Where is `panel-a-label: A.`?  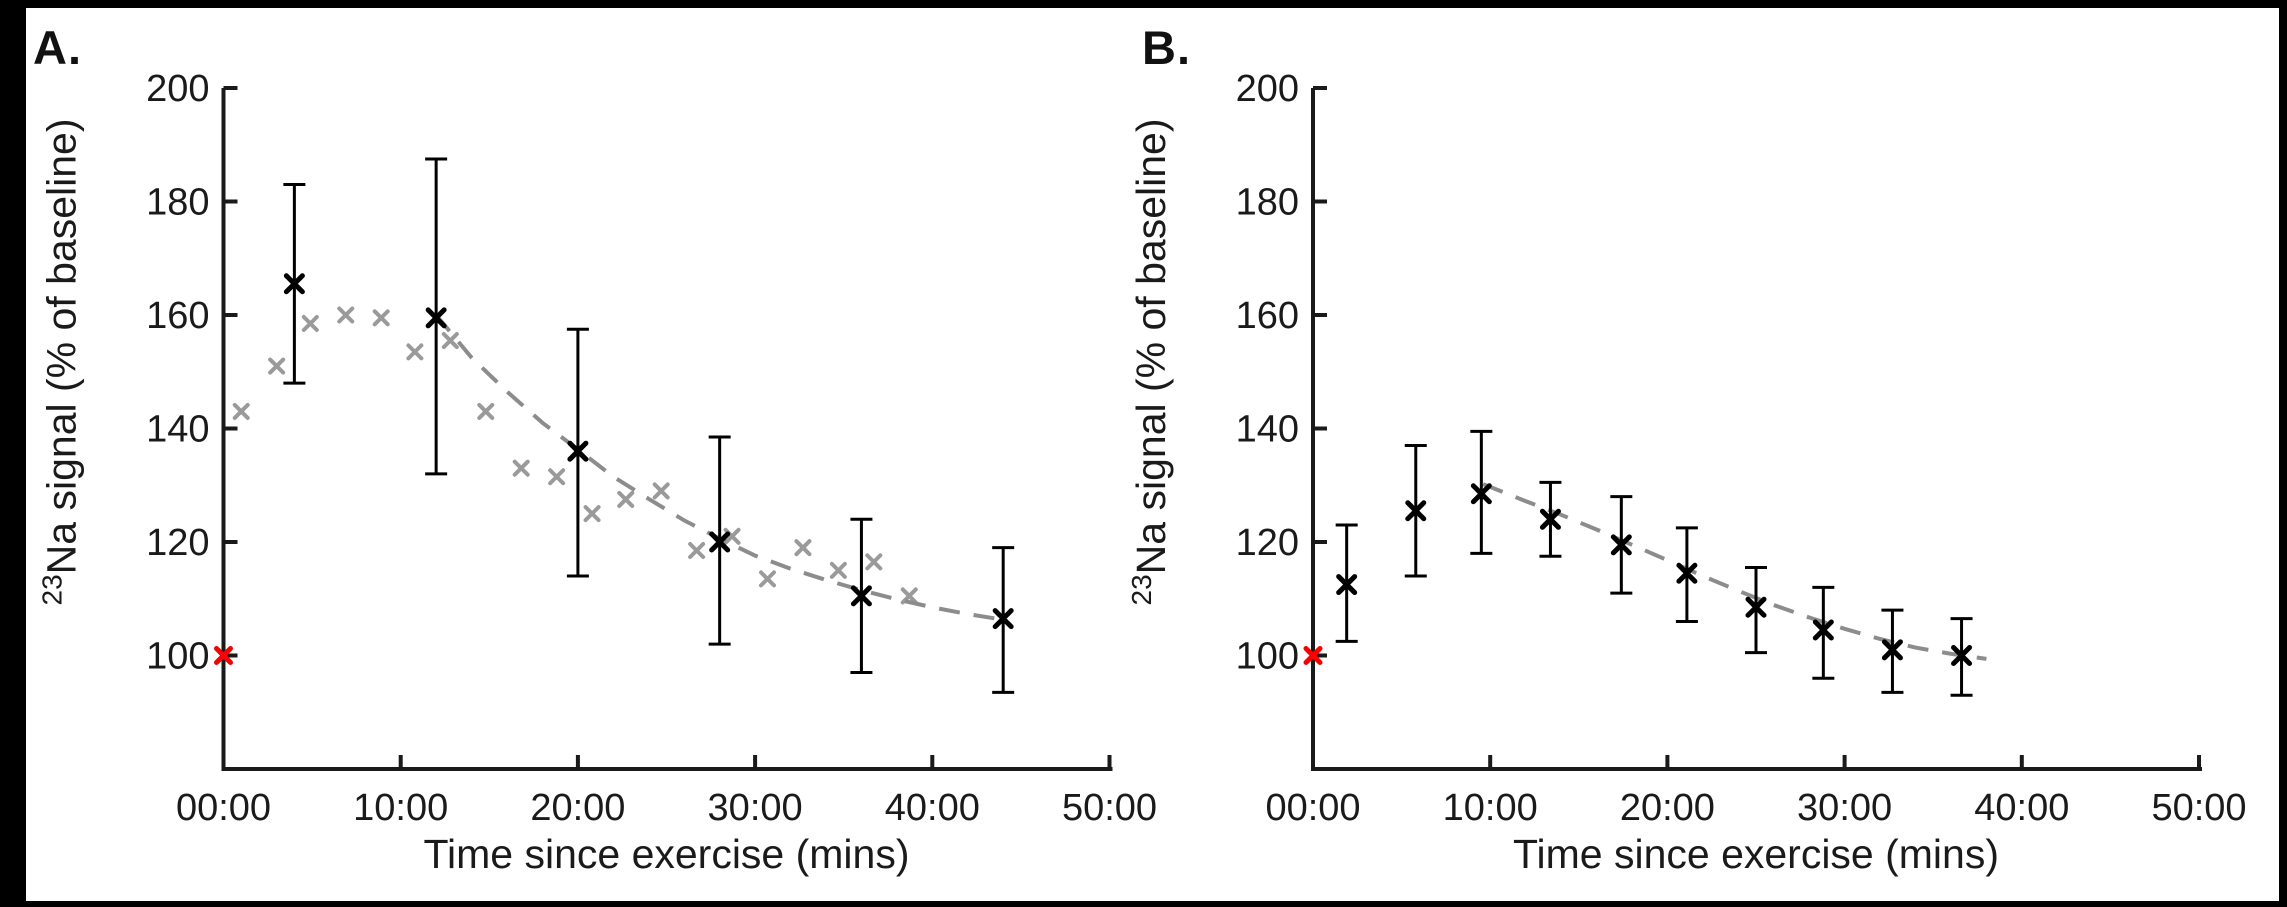 panel-a-label: A. is located at coordinates (57, 47).